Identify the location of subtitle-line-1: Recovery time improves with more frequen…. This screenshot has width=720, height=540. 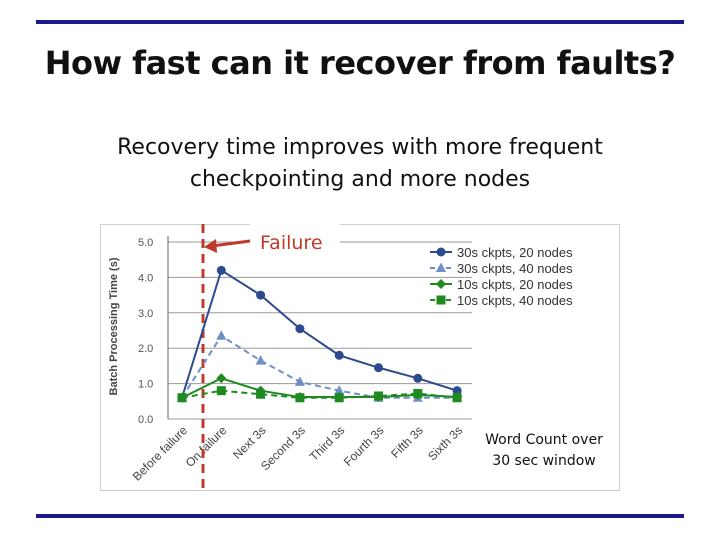
(360, 147).